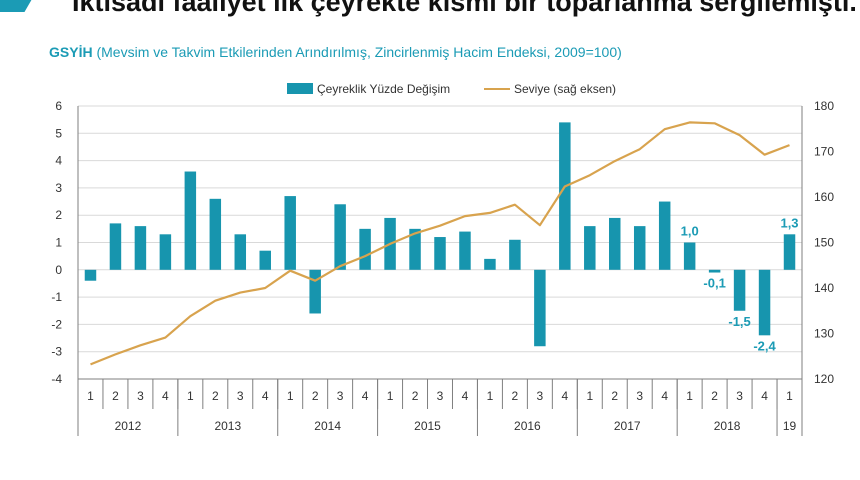 The image size is (860, 480). I want to click on y-left-tick-label: 0, so click(58, 270).